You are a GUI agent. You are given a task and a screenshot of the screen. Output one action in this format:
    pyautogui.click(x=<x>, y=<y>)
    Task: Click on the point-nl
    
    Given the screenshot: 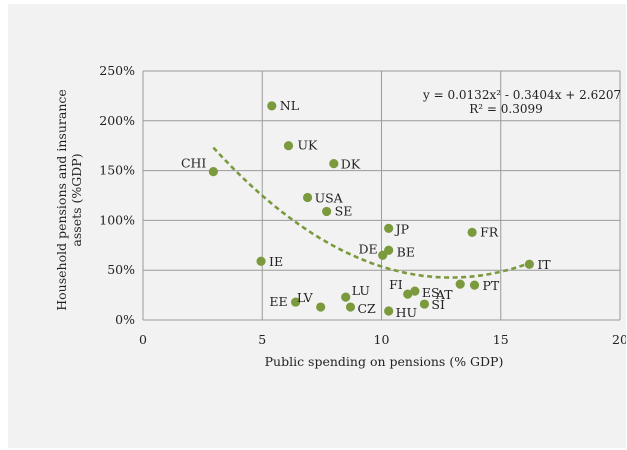 What is the action you would take?
    pyautogui.click(x=272, y=106)
    